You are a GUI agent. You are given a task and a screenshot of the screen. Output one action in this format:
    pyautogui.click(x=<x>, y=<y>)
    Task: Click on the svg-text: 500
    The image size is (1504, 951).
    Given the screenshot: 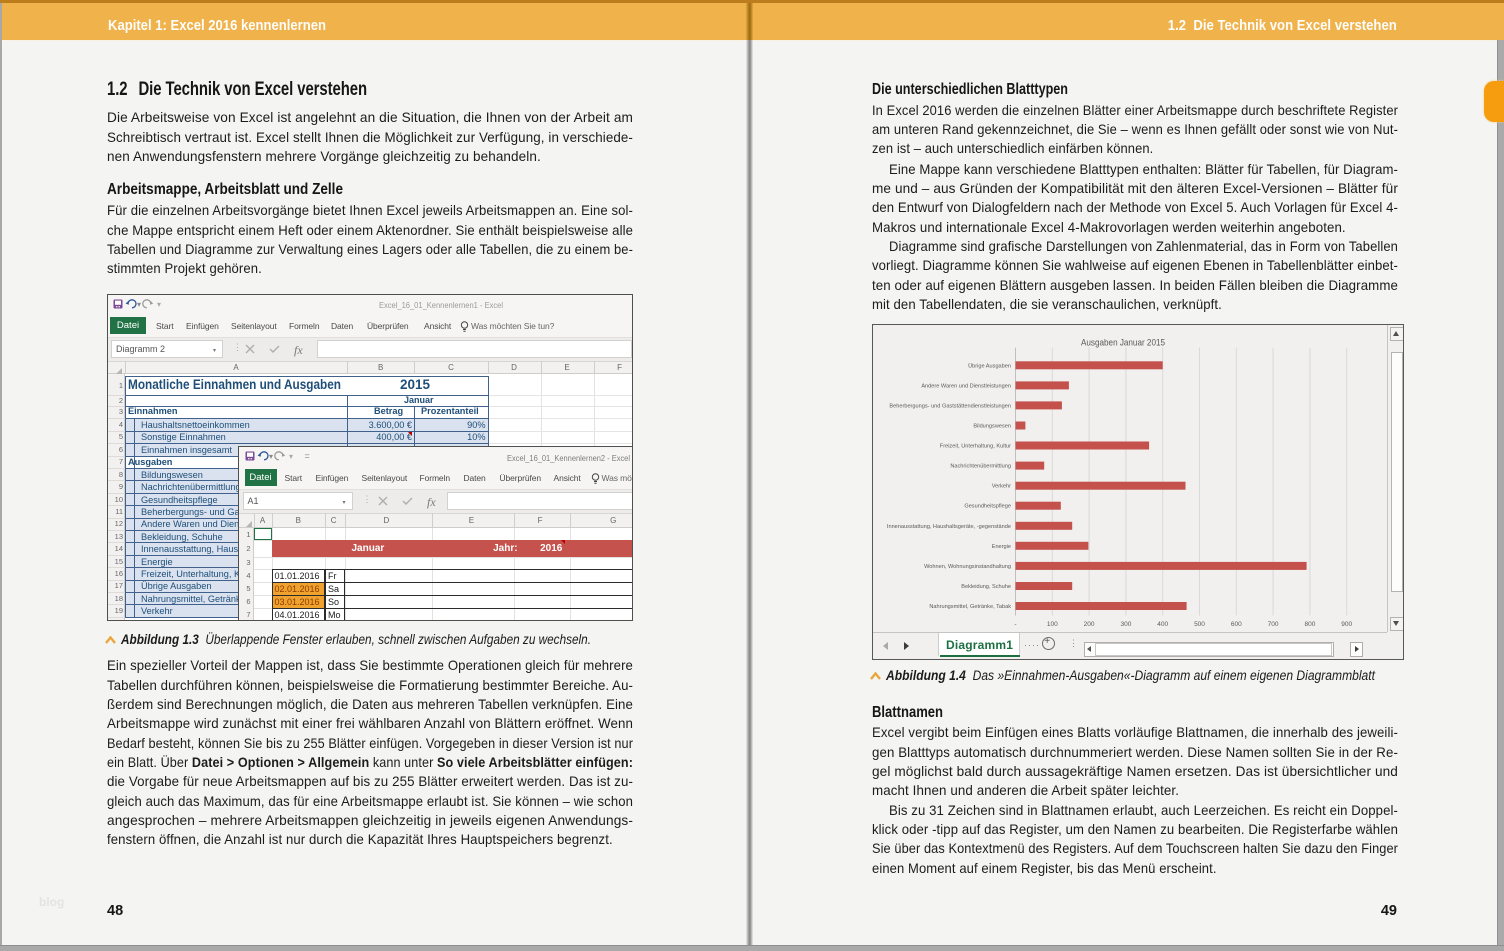 What is the action you would take?
    pyautogui.click(x=1199, y=624)
    